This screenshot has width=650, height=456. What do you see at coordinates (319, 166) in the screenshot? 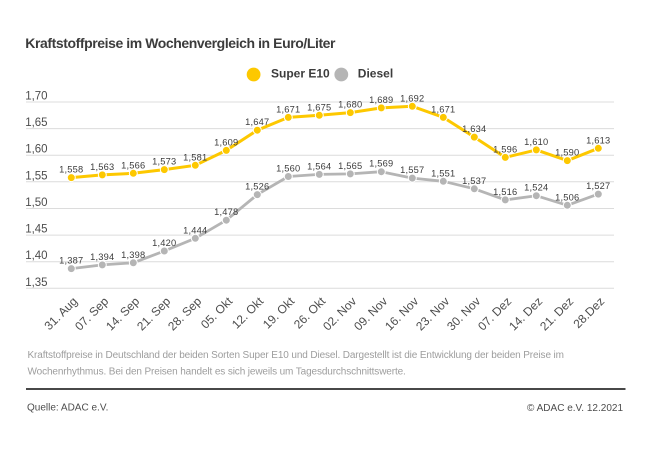
I see `svg-text: 1,564` at bounding box center [319, 166].